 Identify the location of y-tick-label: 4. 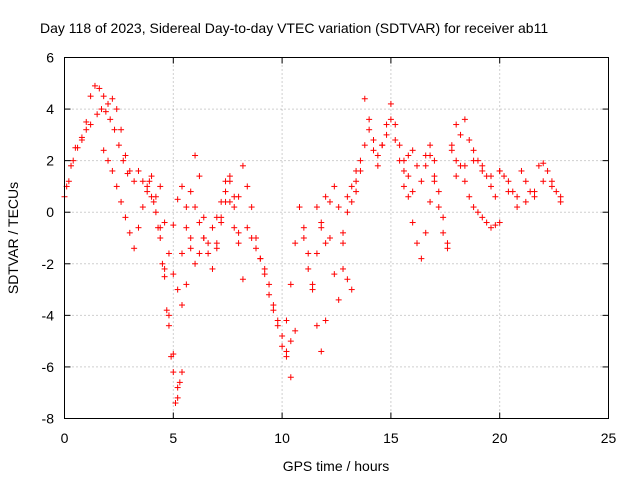
(50, 109).